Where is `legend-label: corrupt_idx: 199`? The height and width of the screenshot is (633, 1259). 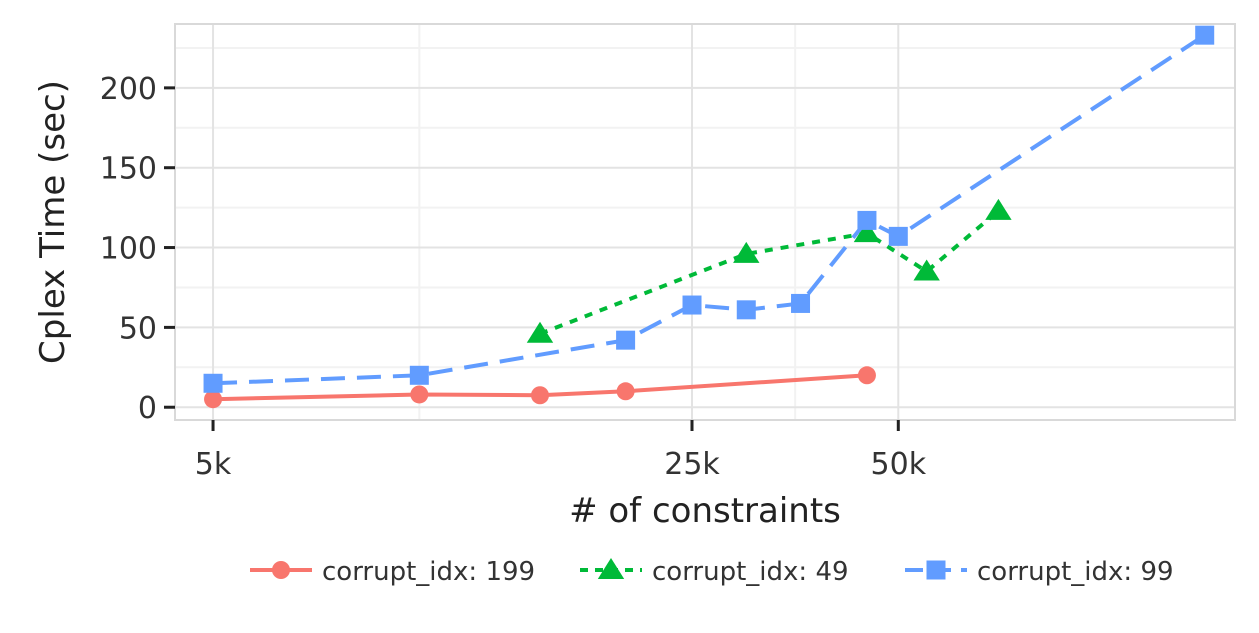
legend-label: corrupt_idx: 199 is located at coordinates (428, 572).